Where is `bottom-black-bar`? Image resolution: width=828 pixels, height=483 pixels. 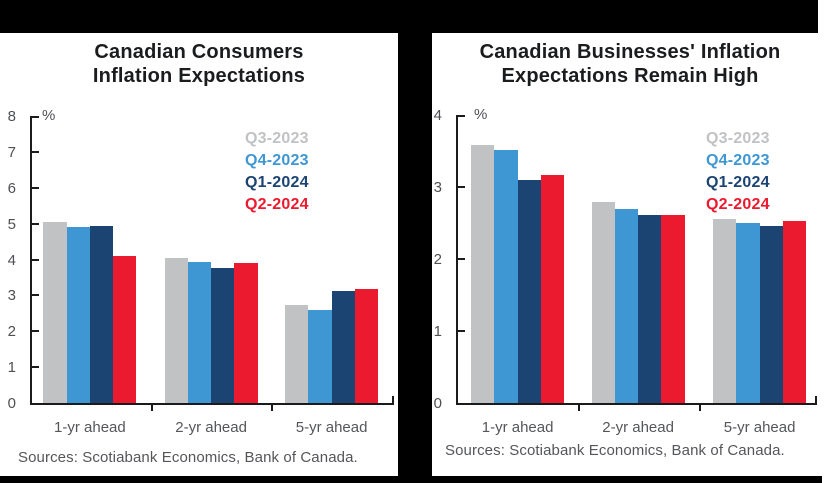 bottom-black-bar is located at coordinates (411, 479).